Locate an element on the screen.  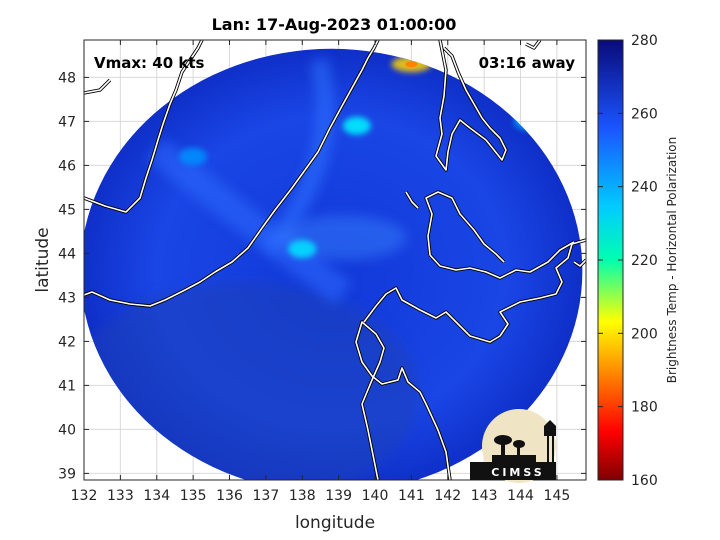
colorbar-tick-label: 200 is located at coordinates (644, 334).